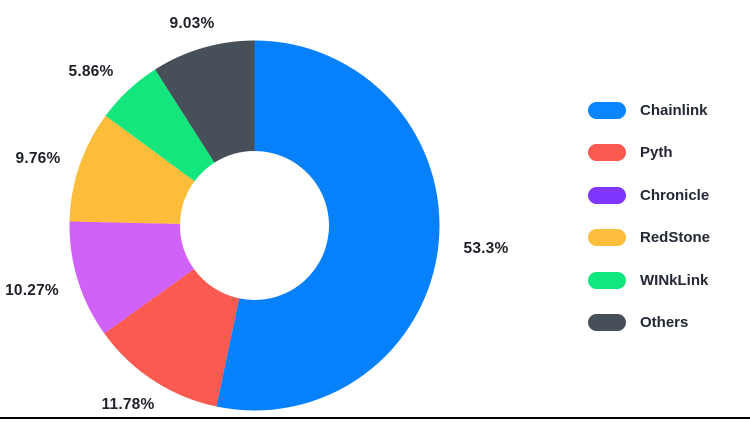 The width and height of the screenshot is (750, 424). What do you see at coordinates (486, 248) in the screenshot?
I see `slice-label-chainlink: 53.3%` at bounding box center [486, 248].